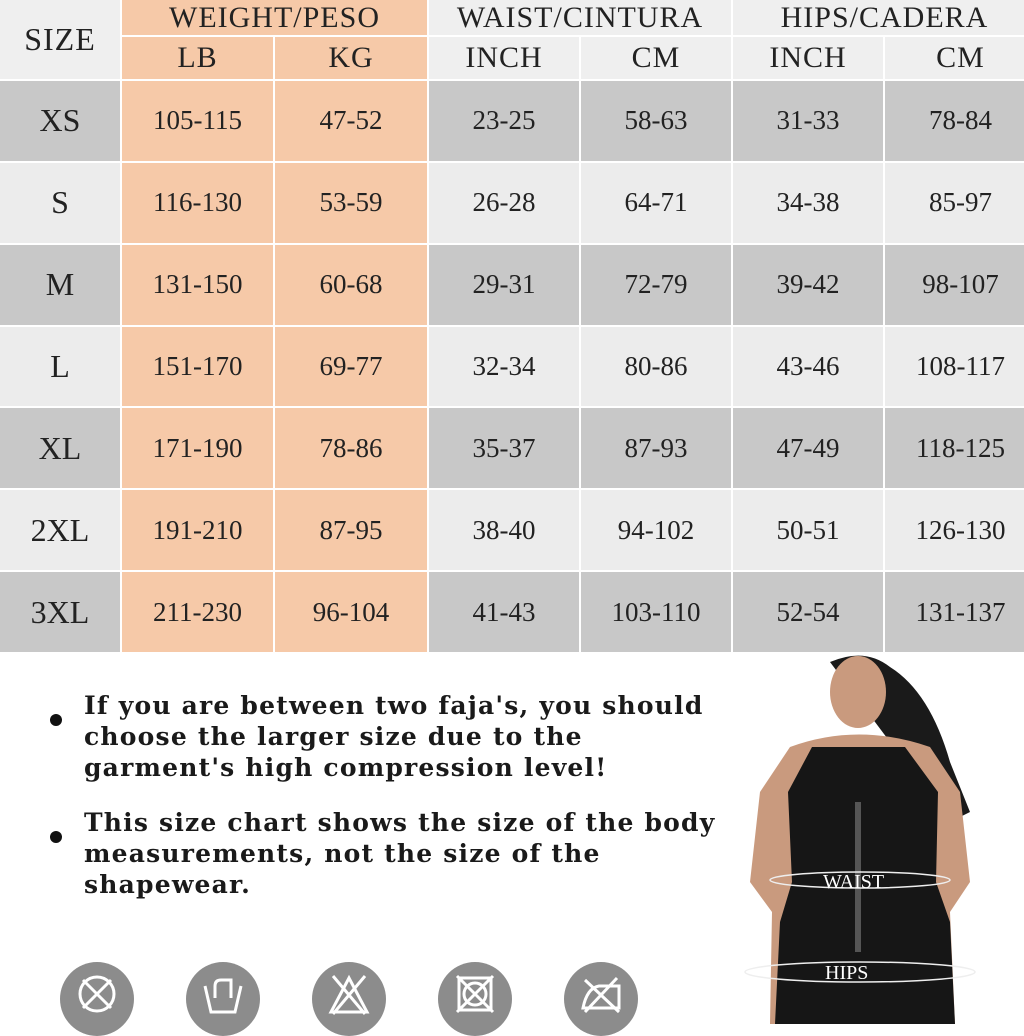  I want to click on unit-waist-cm: CM, so click(656, 58).